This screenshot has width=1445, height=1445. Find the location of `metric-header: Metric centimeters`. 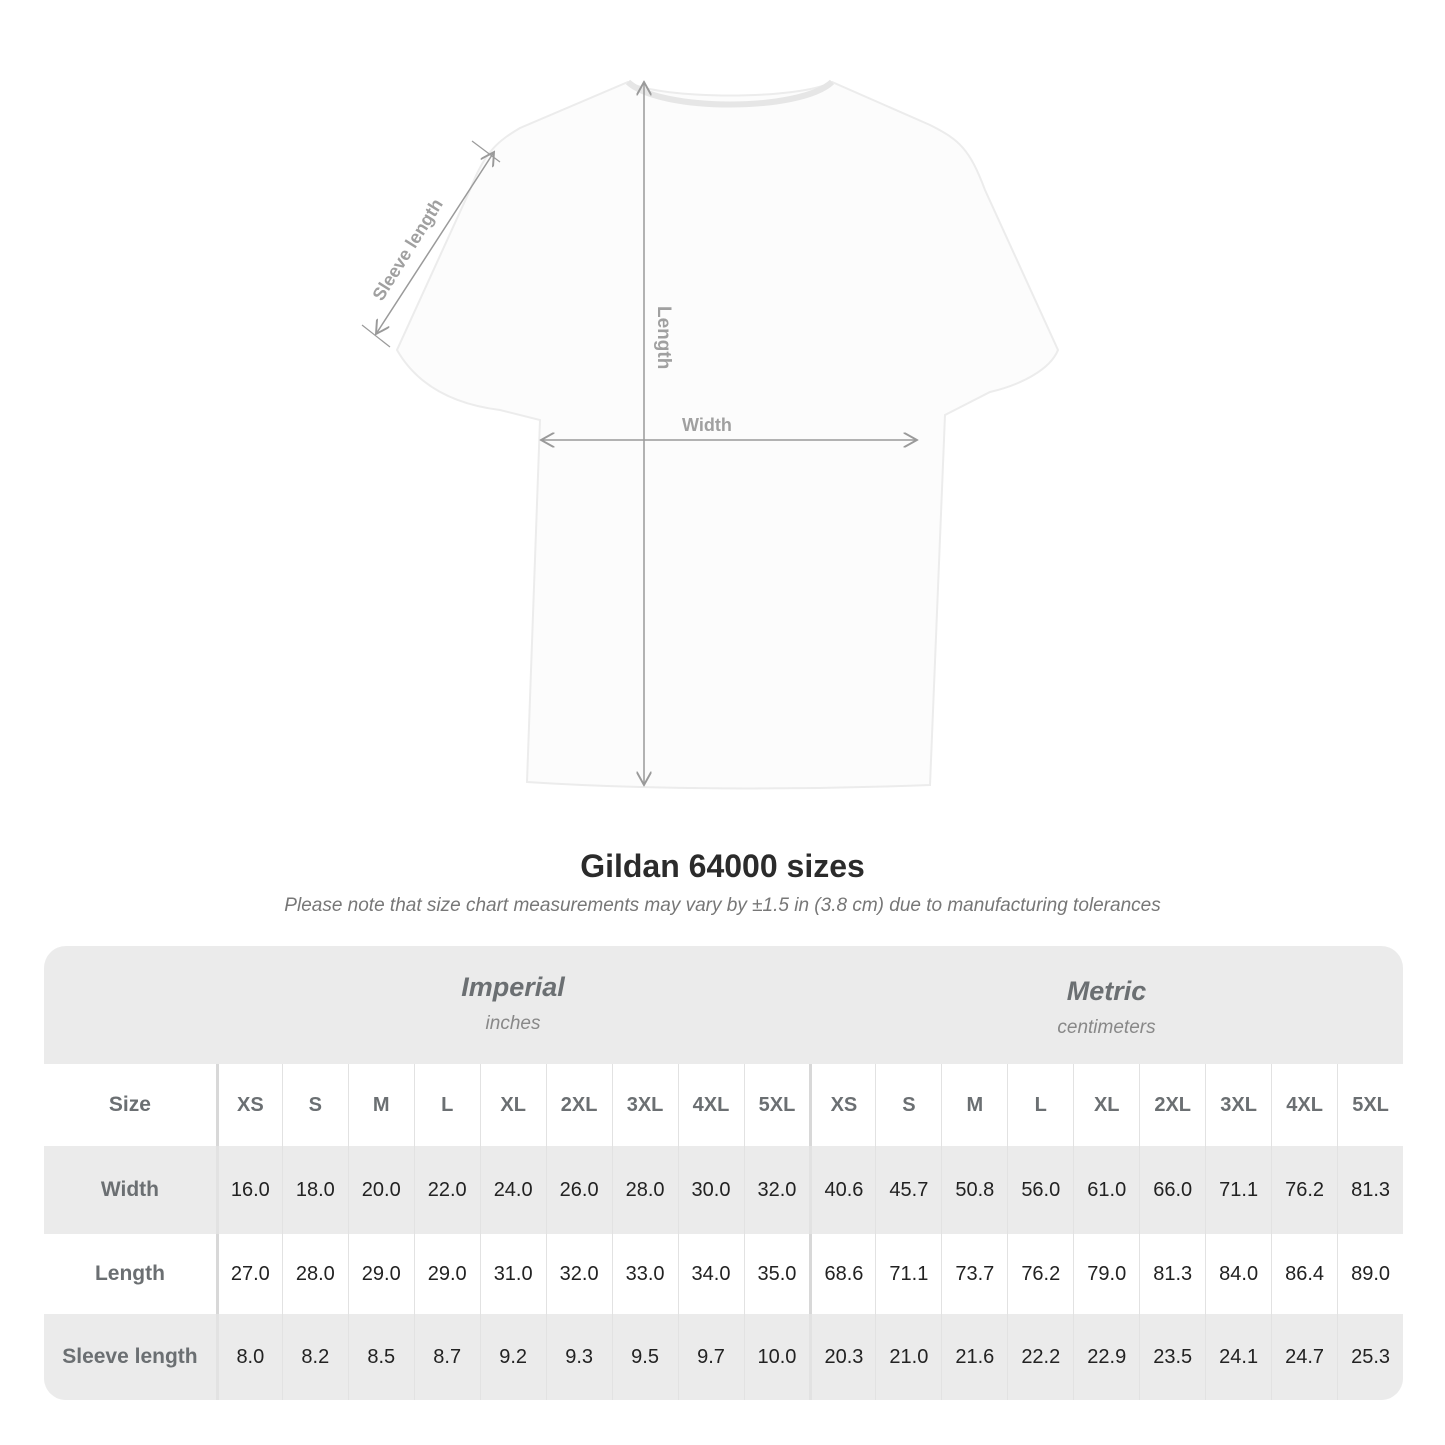

metric-header: Metric centimeters is located at coordinates (1106, 1020).